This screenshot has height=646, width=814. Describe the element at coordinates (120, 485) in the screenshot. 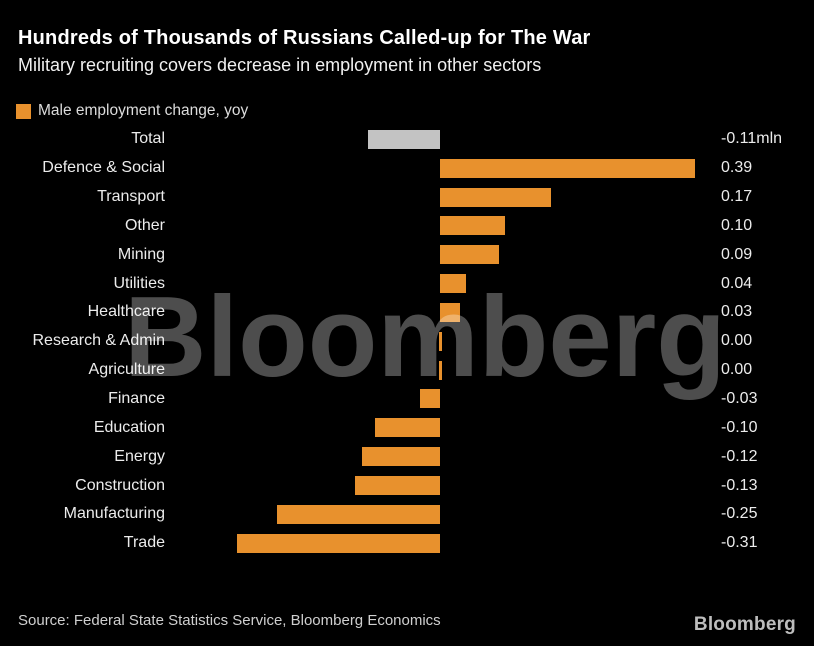

I see `category-label: Construction` at that location.